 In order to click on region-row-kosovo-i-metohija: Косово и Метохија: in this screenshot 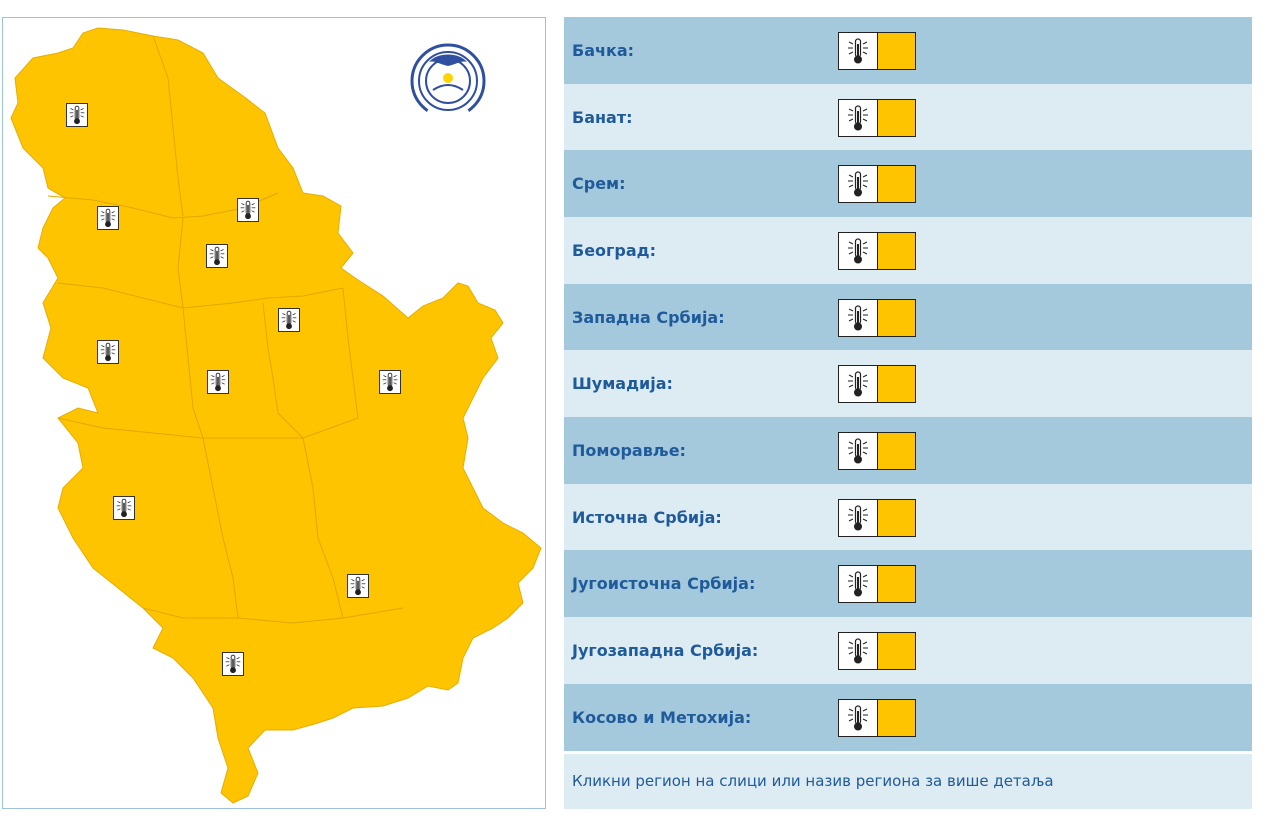, I will do `click(908, 717)`.